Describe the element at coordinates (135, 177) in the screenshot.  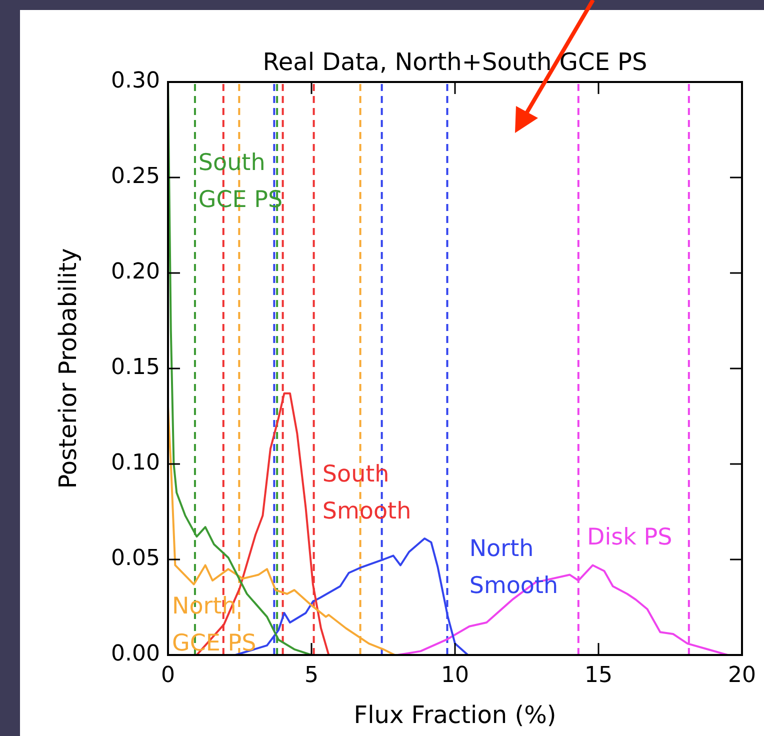
I see `y-tick-label: 0.25` at that location.